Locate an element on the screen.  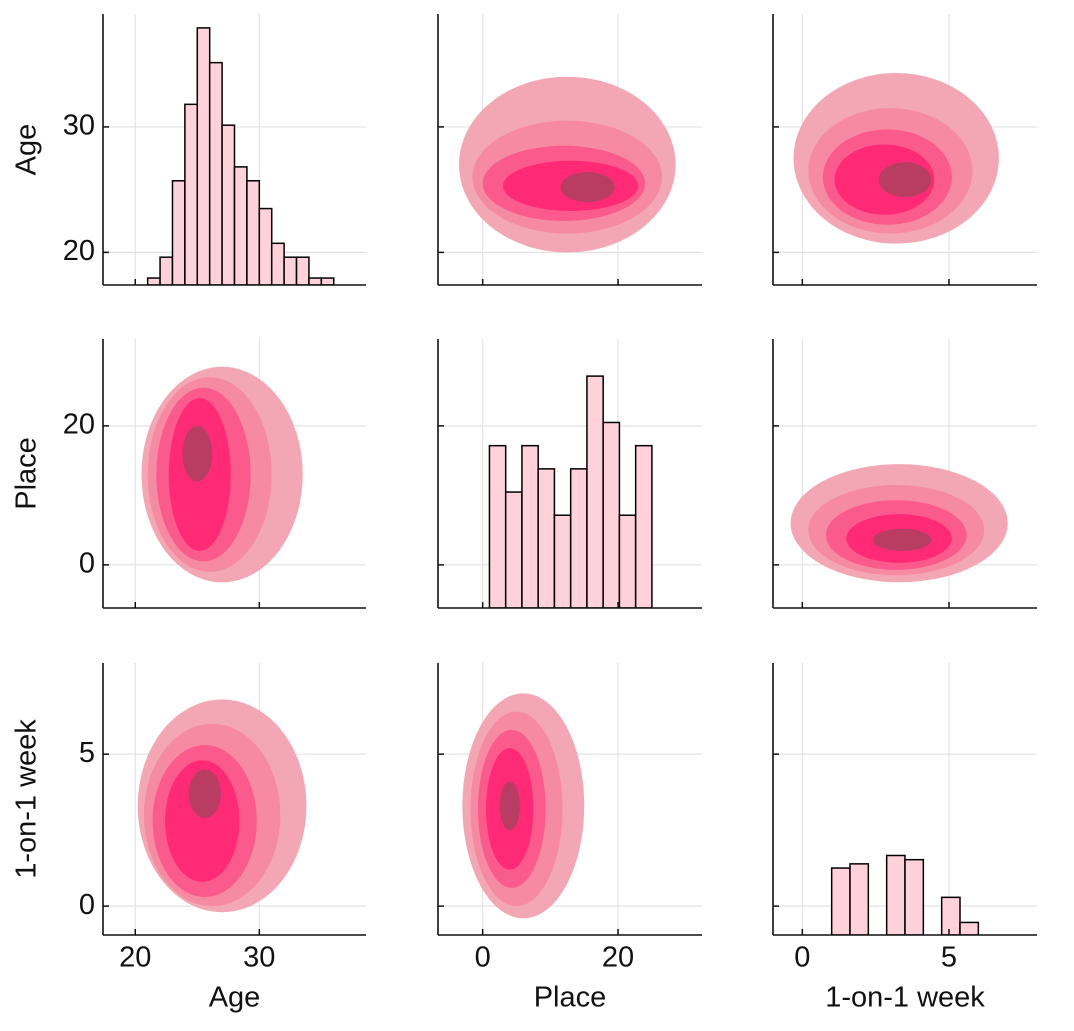
x-tick-label: 5 is located at coordinates (949, 958).